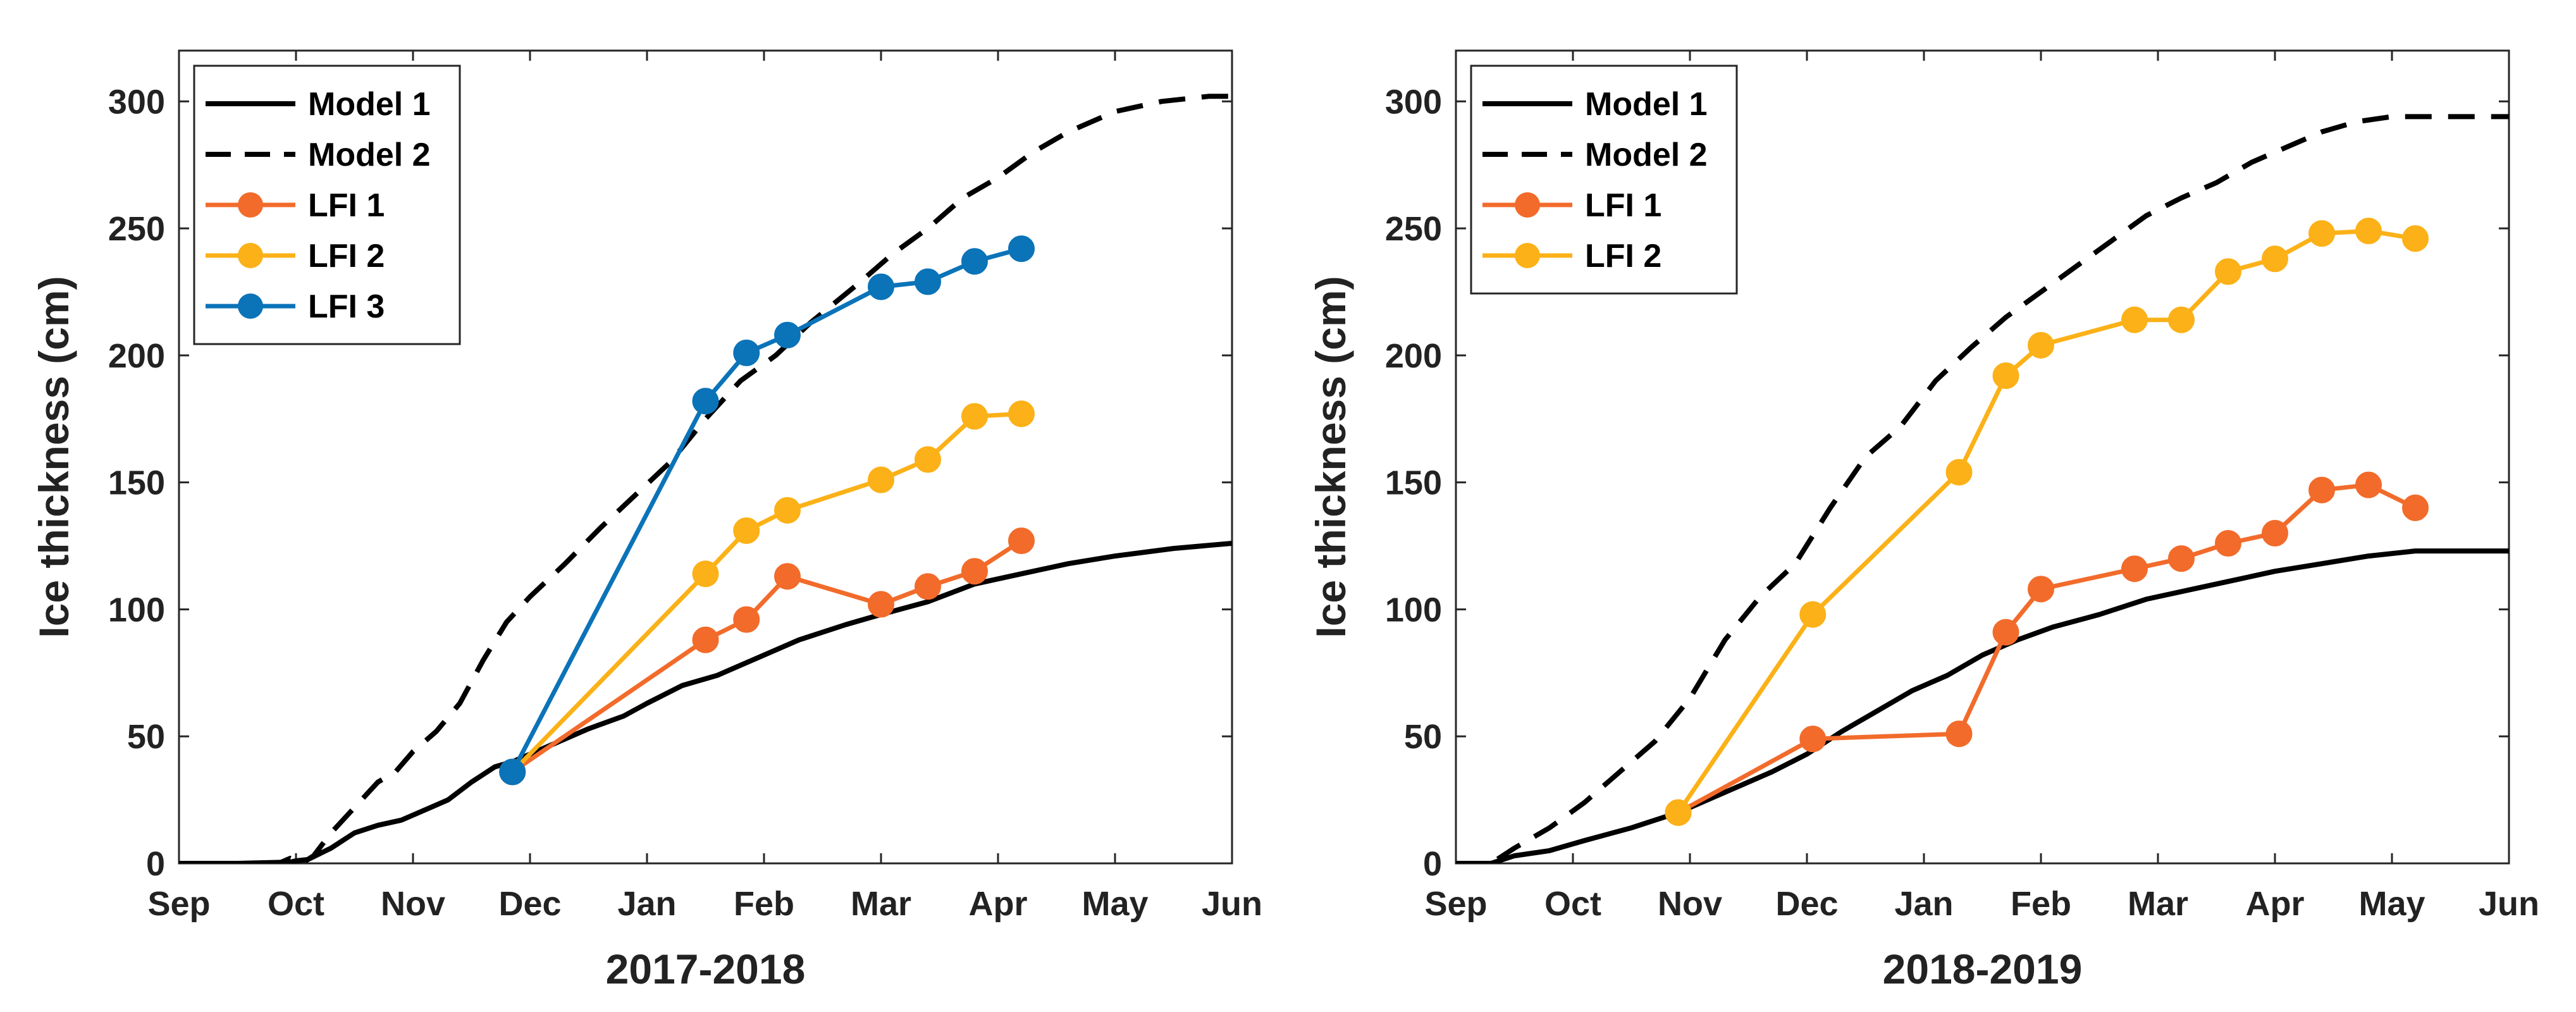  Describe the element at coordinates (2158, 904) in the screenshot. I see `chart-2-xtick-label-mar: Mar` at that location.